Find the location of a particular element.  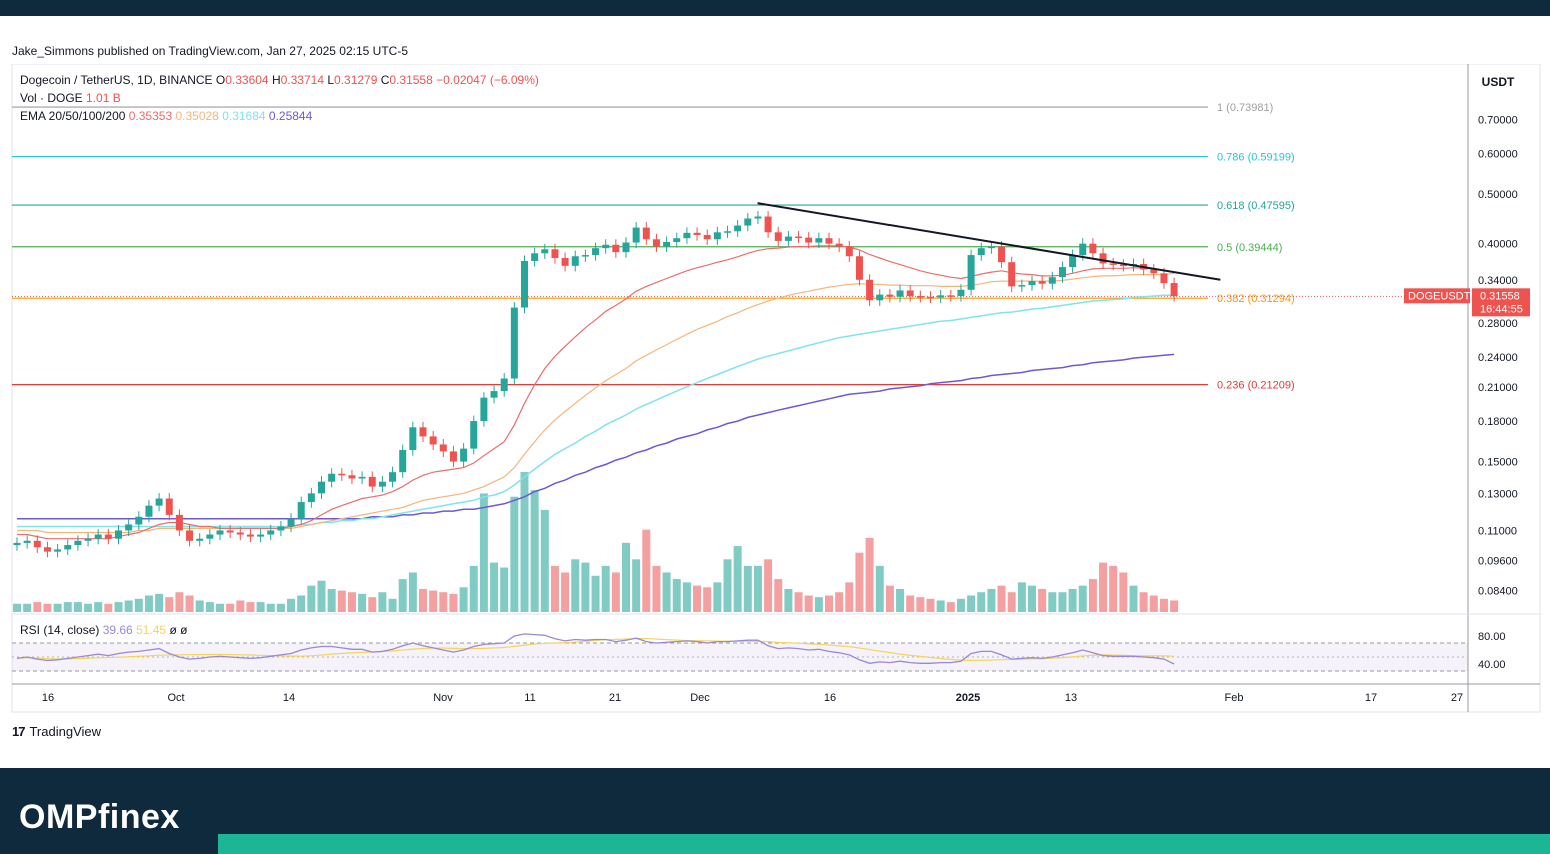

ema-value: 0.35028 is located at coordinates (198, 116).